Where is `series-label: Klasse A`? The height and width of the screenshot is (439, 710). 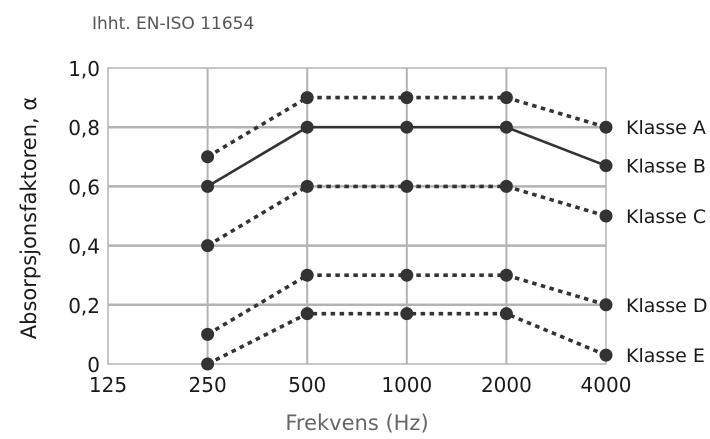 series-label: Klasse A is located at coordinates (666, 128).